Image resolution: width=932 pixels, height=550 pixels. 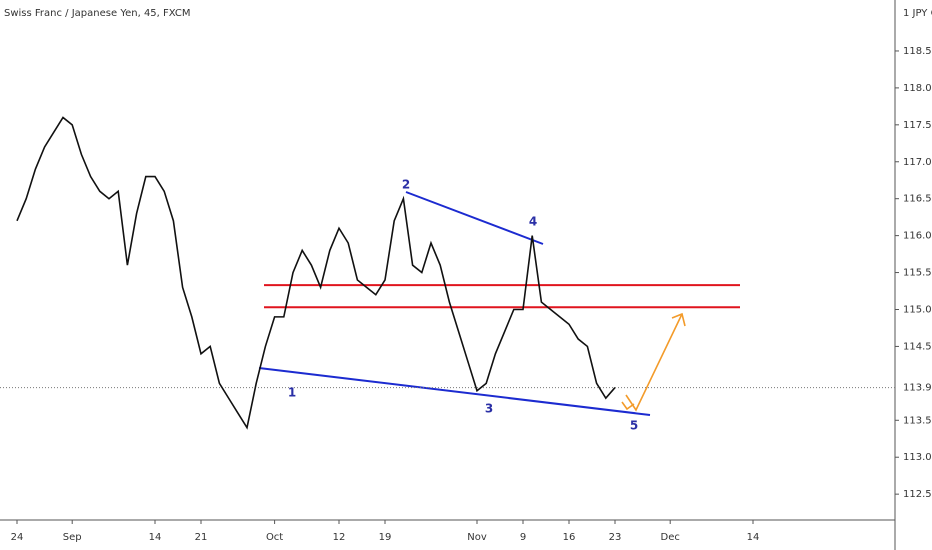 What do you see at coordinates (385, 537) in the screenshot?
I see `x-tick-label: 19` at bounding box center [385, 537].